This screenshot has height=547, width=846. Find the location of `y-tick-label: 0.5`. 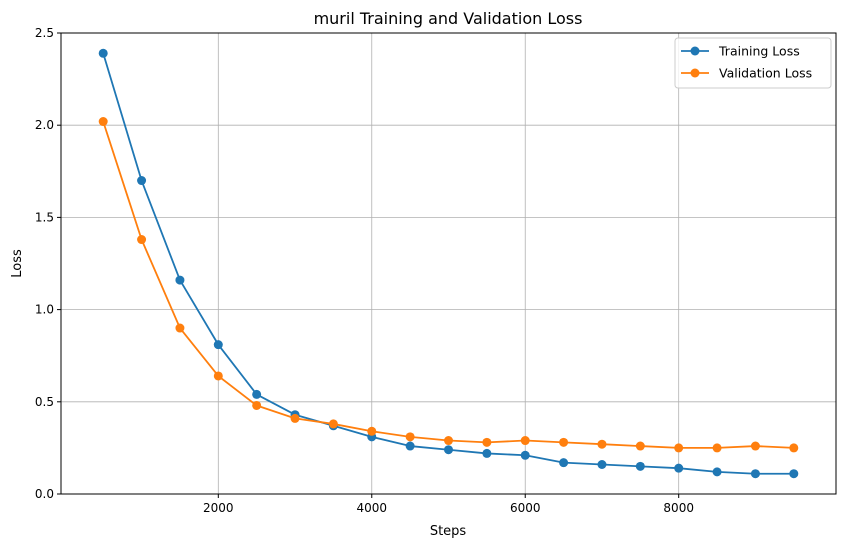

y-tick-label: 0.5 is located at coordinates (44, 402).